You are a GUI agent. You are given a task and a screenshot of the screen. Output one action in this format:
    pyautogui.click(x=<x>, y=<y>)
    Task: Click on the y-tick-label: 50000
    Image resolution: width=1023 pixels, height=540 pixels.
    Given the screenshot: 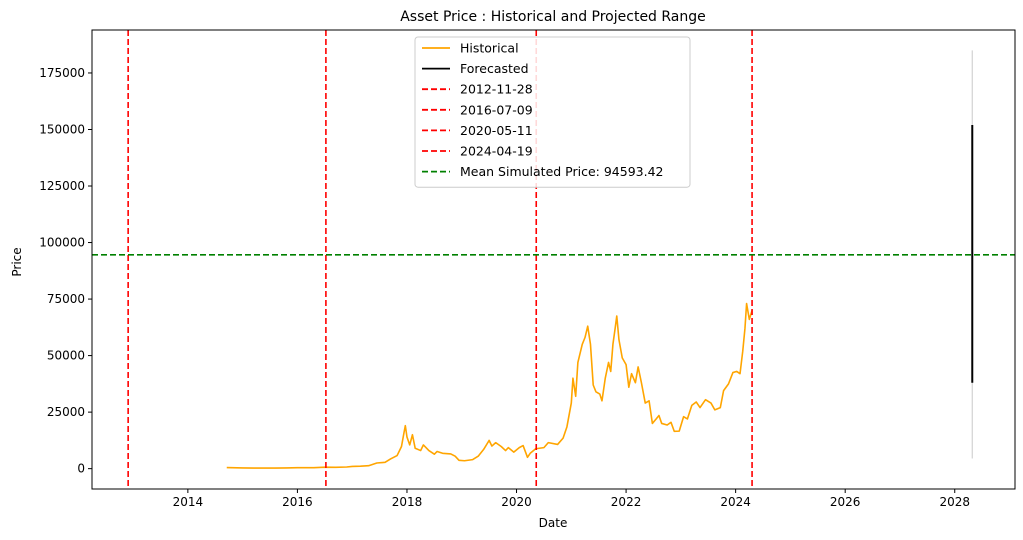 What is the action you would take?
    pyautogui.click(x=66, y=356)
    